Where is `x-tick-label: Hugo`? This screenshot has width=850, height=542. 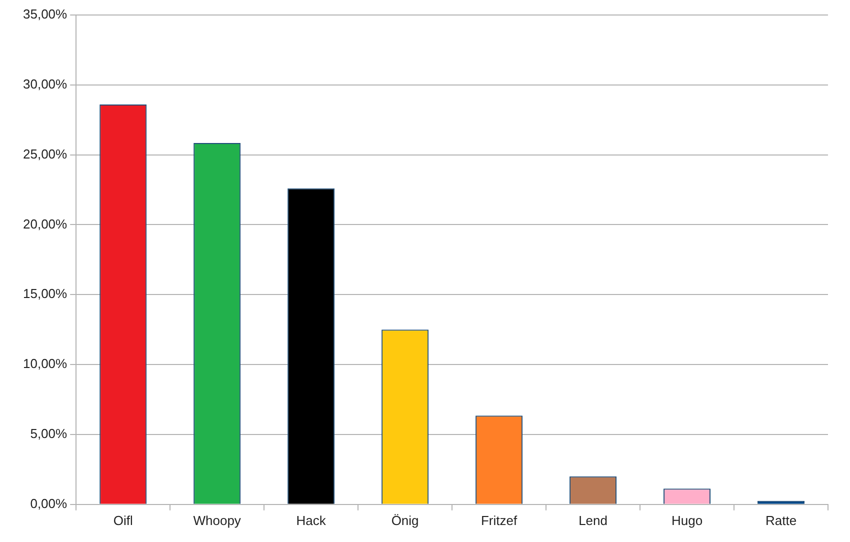 x-tick-label: Hugo is located at coordinates (687, 520).